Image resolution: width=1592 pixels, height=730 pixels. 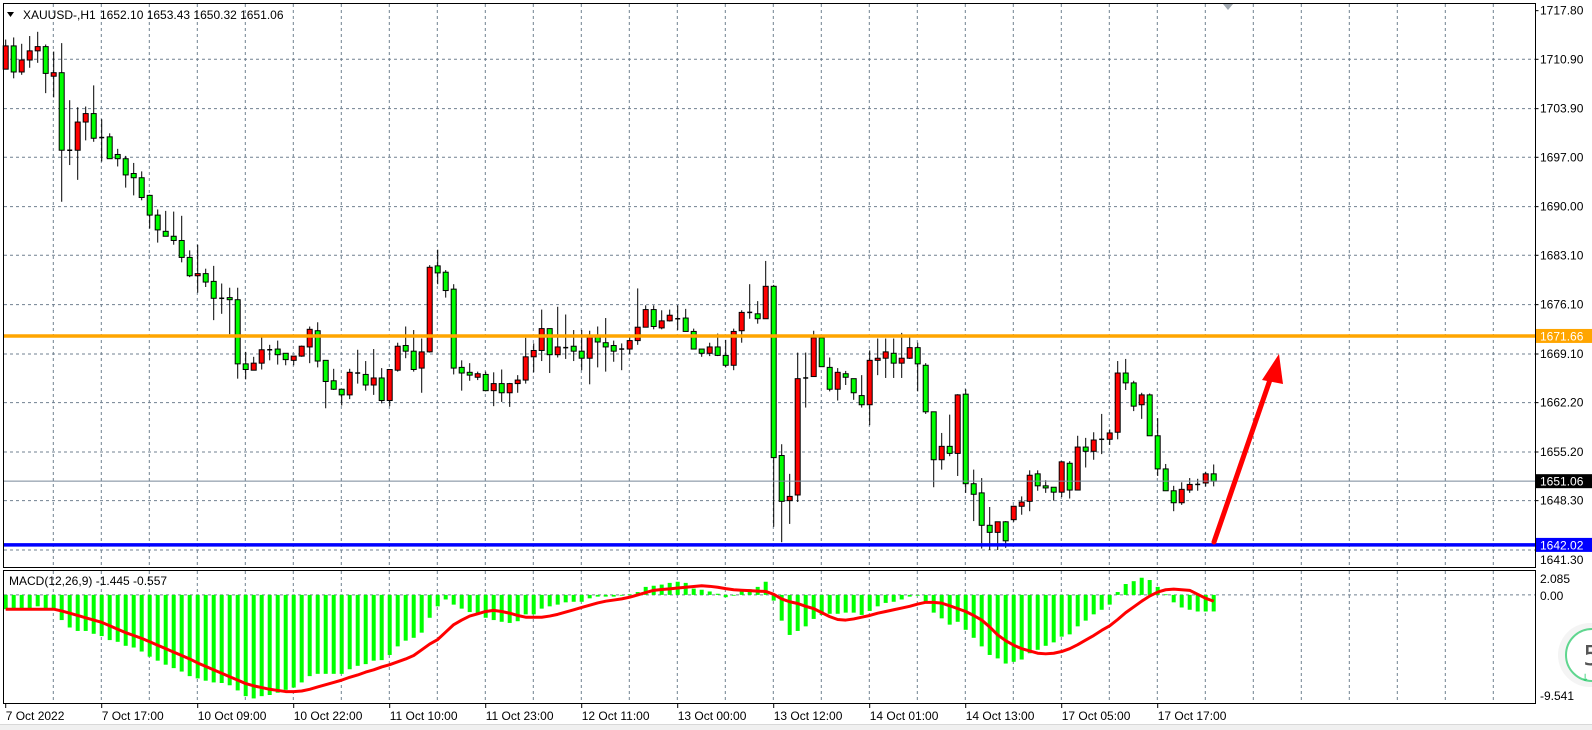 What do you see at coordinates (424, 716) in the screenshot?
I see `time-tick-label: 11 Oct 10:00` at bounding box center [424, 716].